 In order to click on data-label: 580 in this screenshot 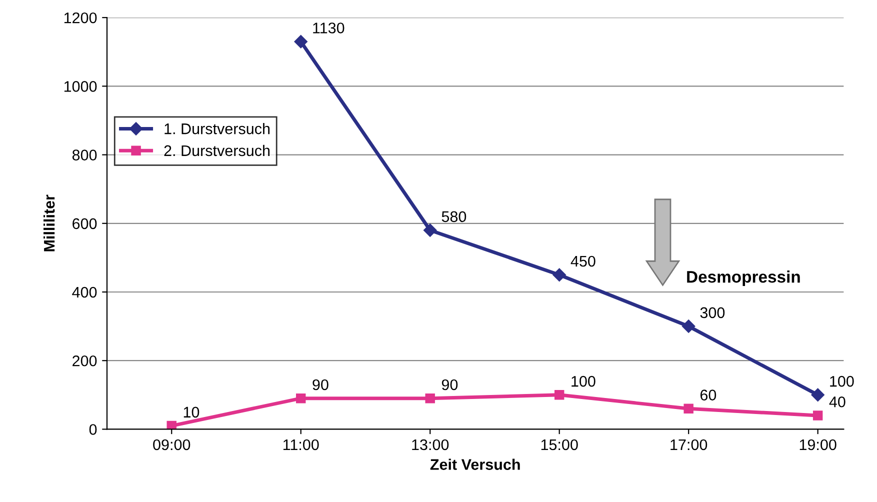, I will do `click(454, 216)`.